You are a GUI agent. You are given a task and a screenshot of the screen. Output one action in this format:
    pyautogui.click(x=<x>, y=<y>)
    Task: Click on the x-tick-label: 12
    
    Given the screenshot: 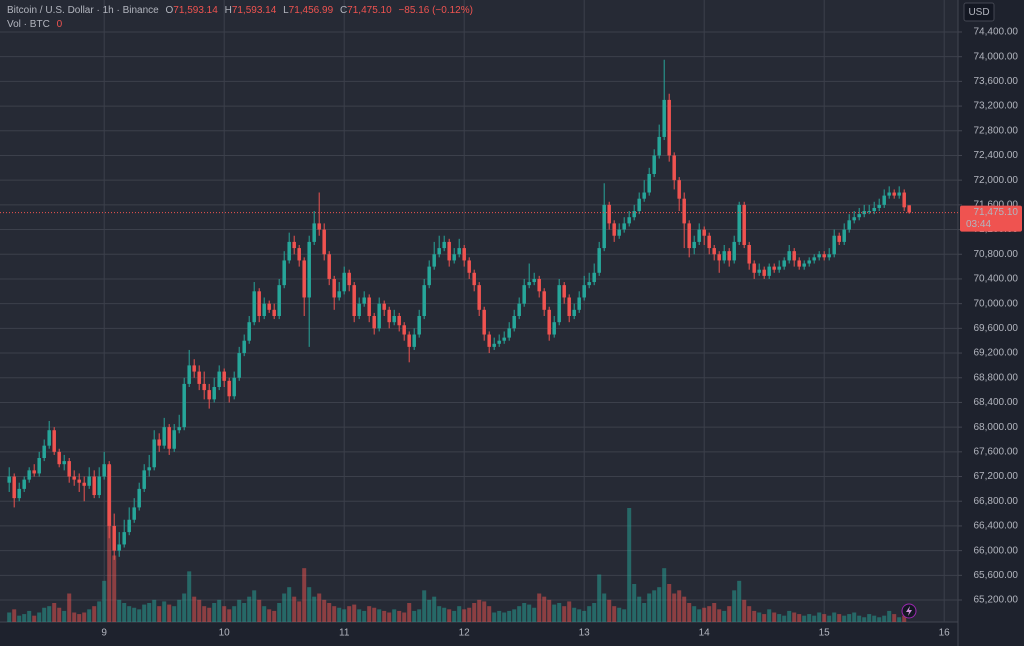 What is the action you would take?
    pyautogui.click(x=465, y=633)
    